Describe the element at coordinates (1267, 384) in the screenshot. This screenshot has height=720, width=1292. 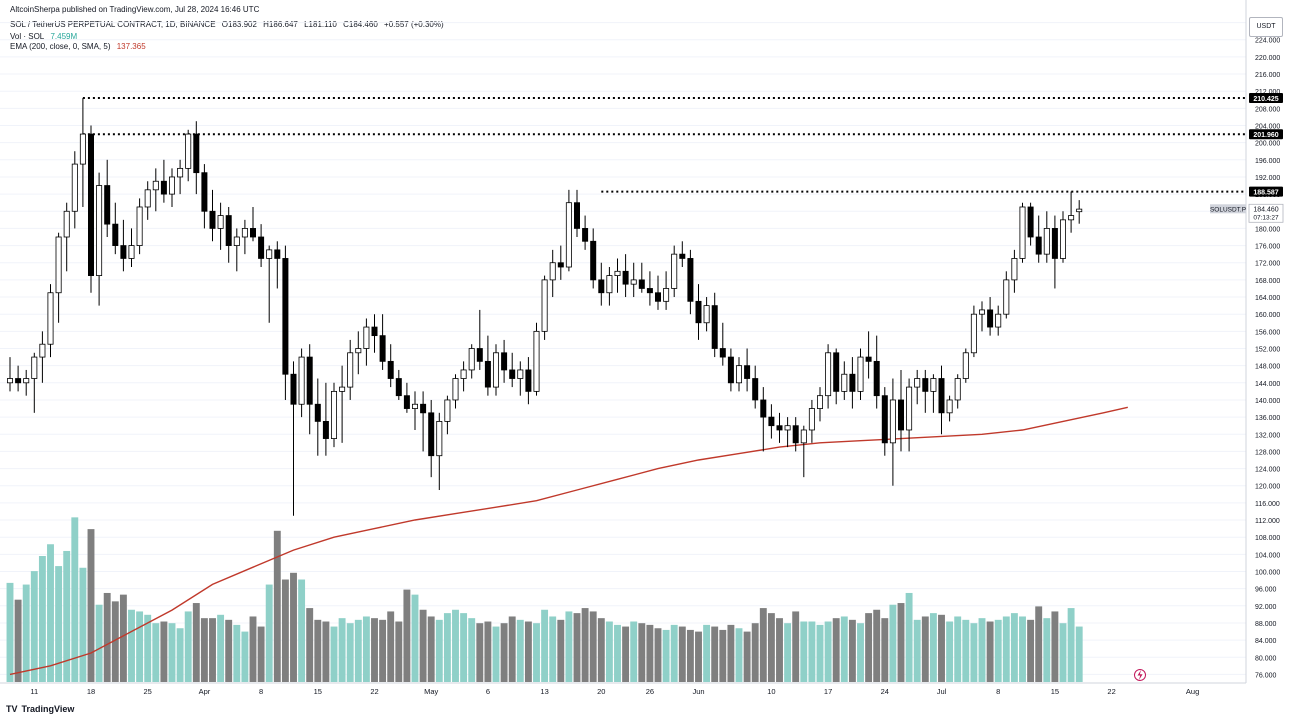
I see `price-tick-label: 144.000` at that location.